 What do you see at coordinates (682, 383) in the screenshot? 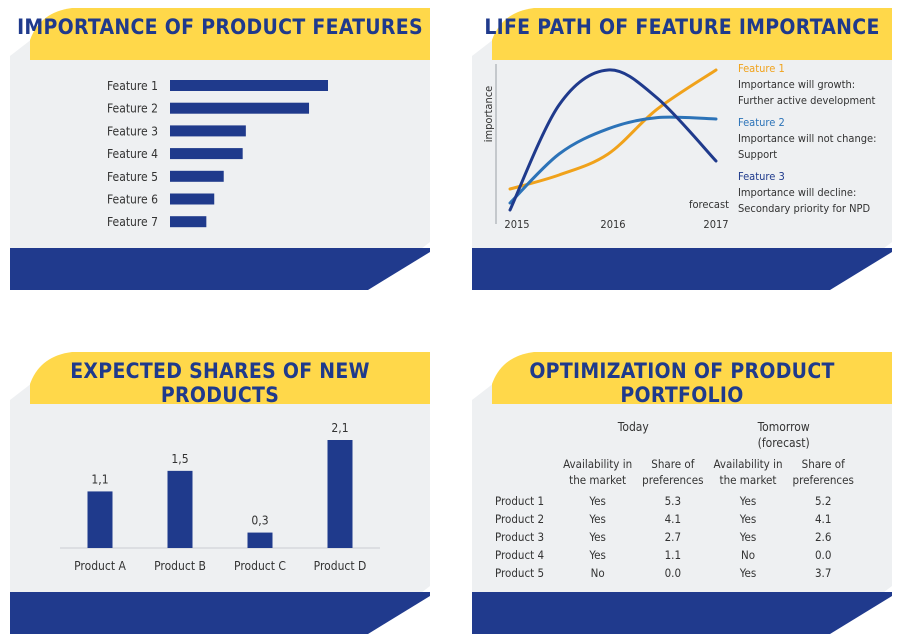
I see `panel-title: OPTIMIZATION OF PRODUCT PORTFOLIO` at bounding box center [682, 383].